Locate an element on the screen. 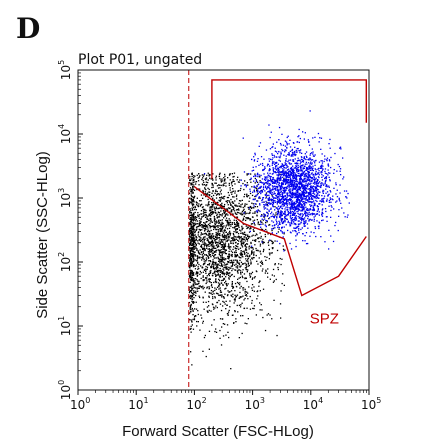  panel-label: D is located at coordinates (28, 28).